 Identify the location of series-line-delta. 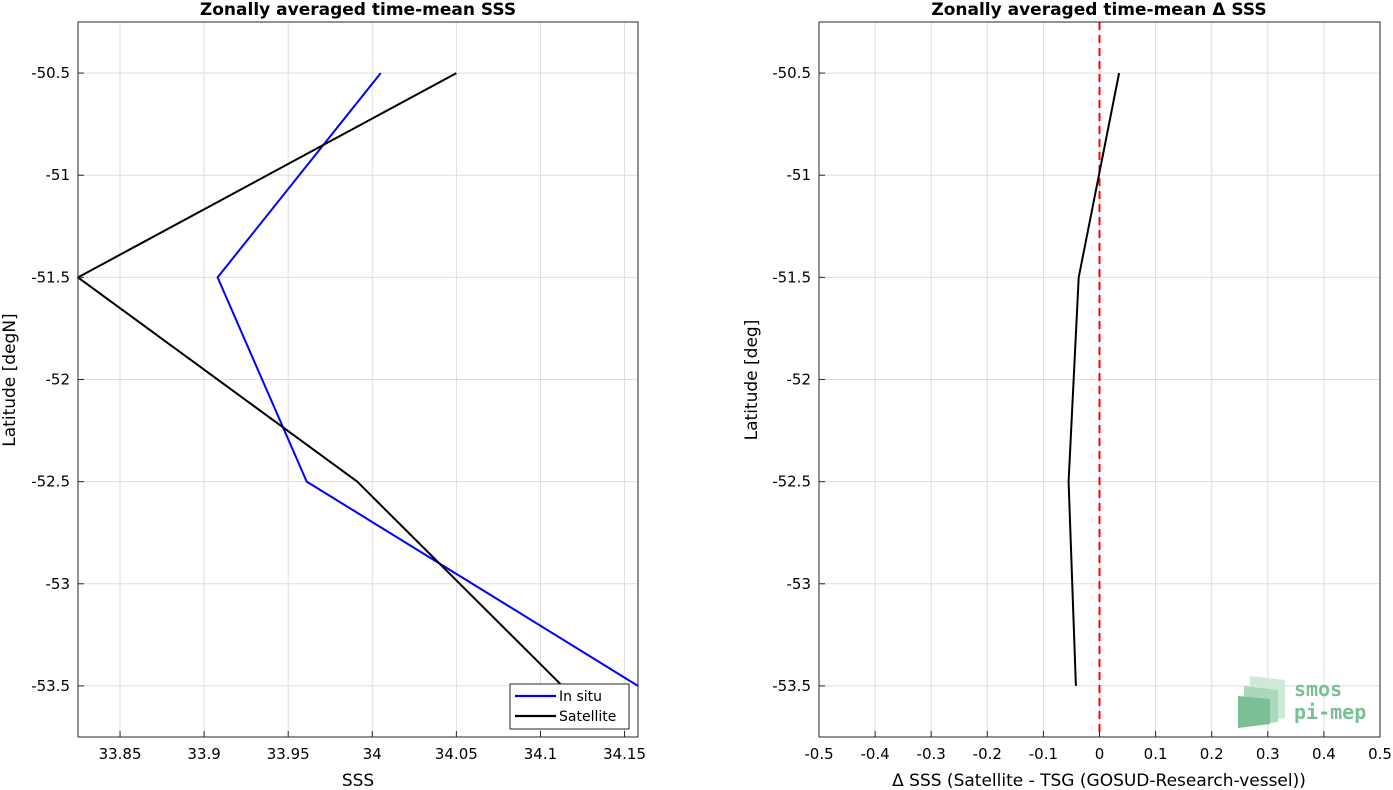
(1094, 379).